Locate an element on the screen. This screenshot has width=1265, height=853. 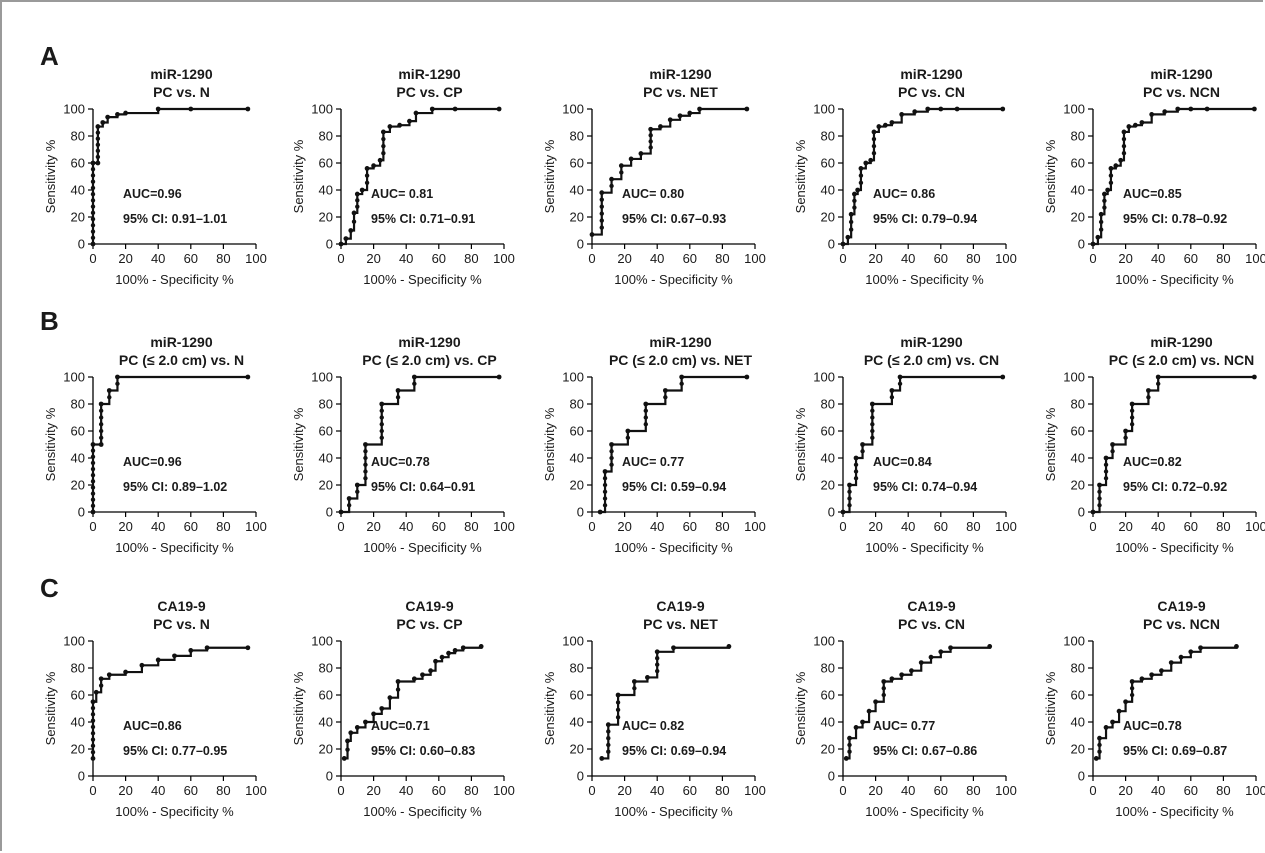
auc-label: AUC= 0.77 is located at coordinates (904, 726).